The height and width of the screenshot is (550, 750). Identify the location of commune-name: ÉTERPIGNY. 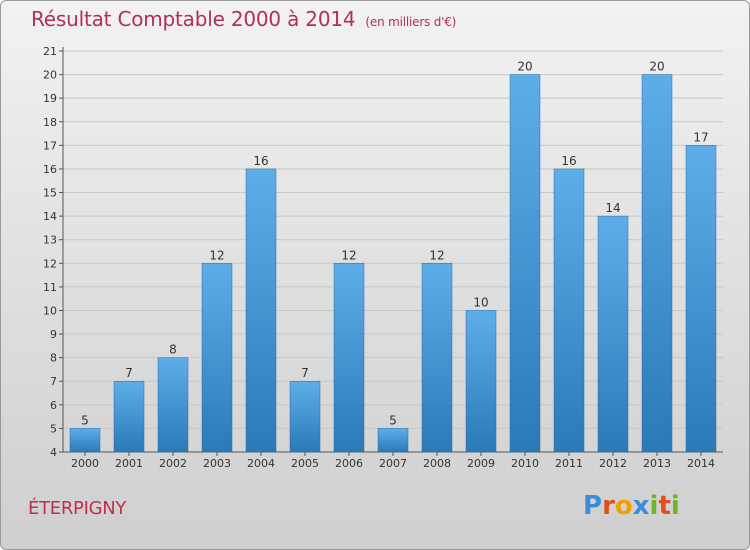
(77, 508).